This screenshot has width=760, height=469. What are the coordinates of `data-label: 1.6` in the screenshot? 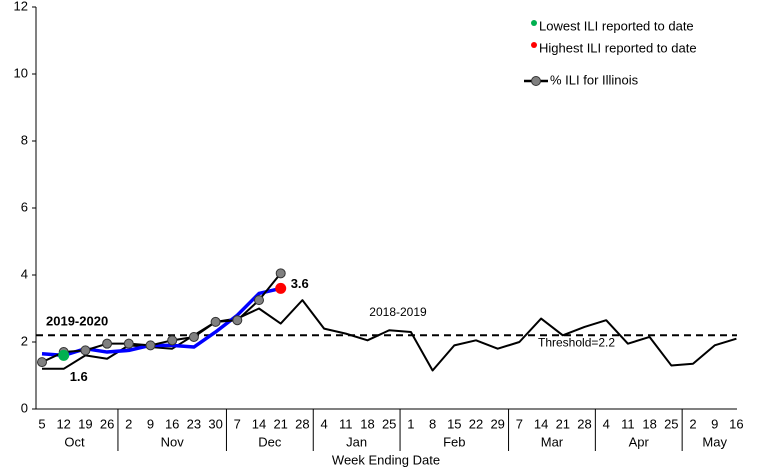 It's located at (79, 376).